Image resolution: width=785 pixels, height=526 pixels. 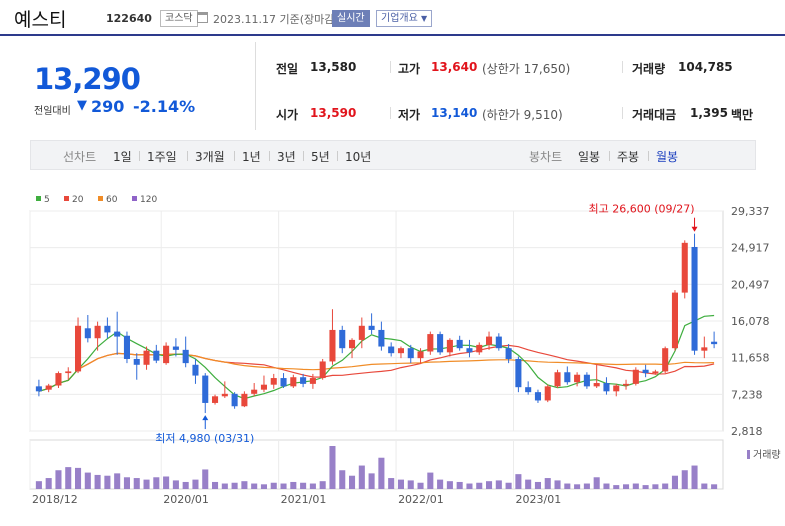 I want to click on lower-limit: (하한가 9,510), so click(x=522, y=115).